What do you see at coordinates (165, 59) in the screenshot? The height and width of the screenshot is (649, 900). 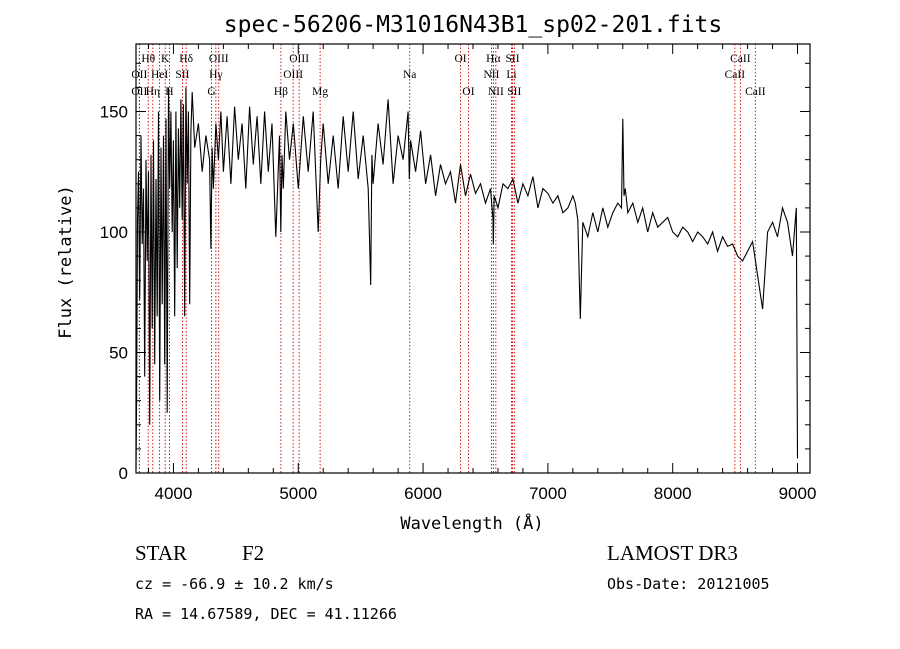 I see `emission-line-label: K` at bounding box center [165, 59].